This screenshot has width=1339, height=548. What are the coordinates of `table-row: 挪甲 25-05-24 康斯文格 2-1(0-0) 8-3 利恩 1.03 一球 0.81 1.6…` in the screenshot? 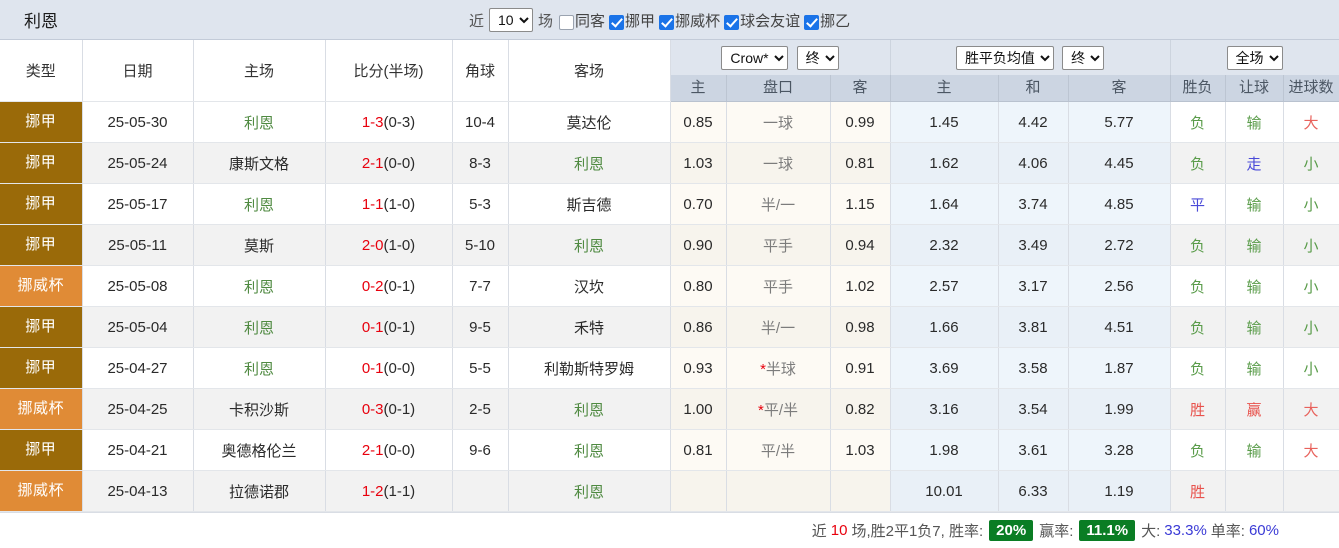 It's located at (669, 163).